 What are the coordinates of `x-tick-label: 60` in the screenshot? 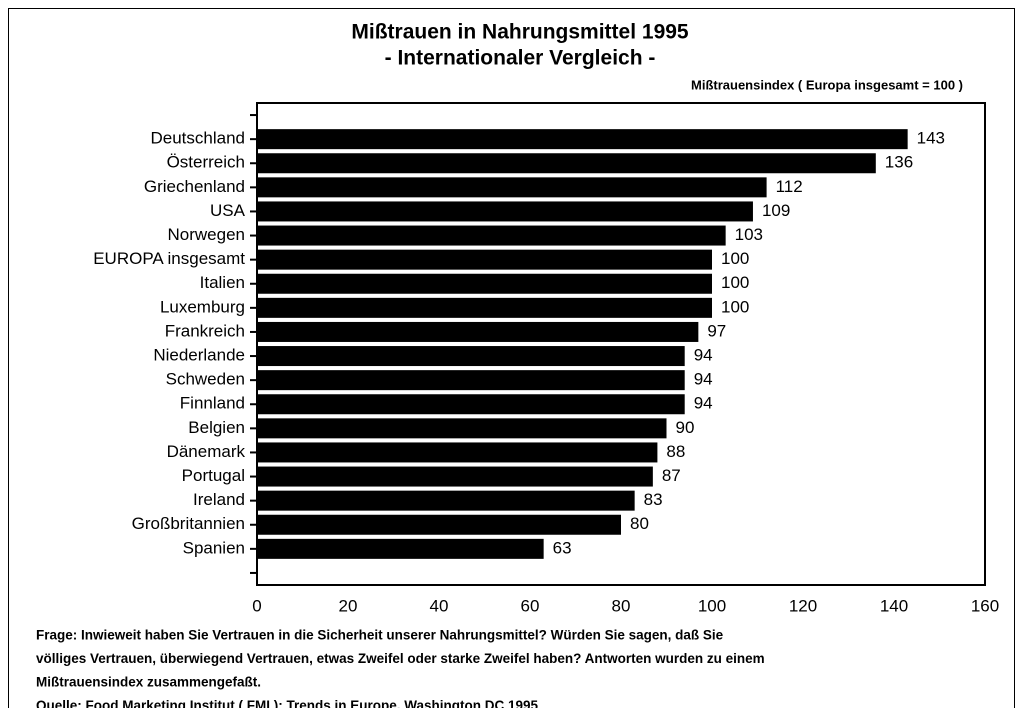 It's located at (530, 605).